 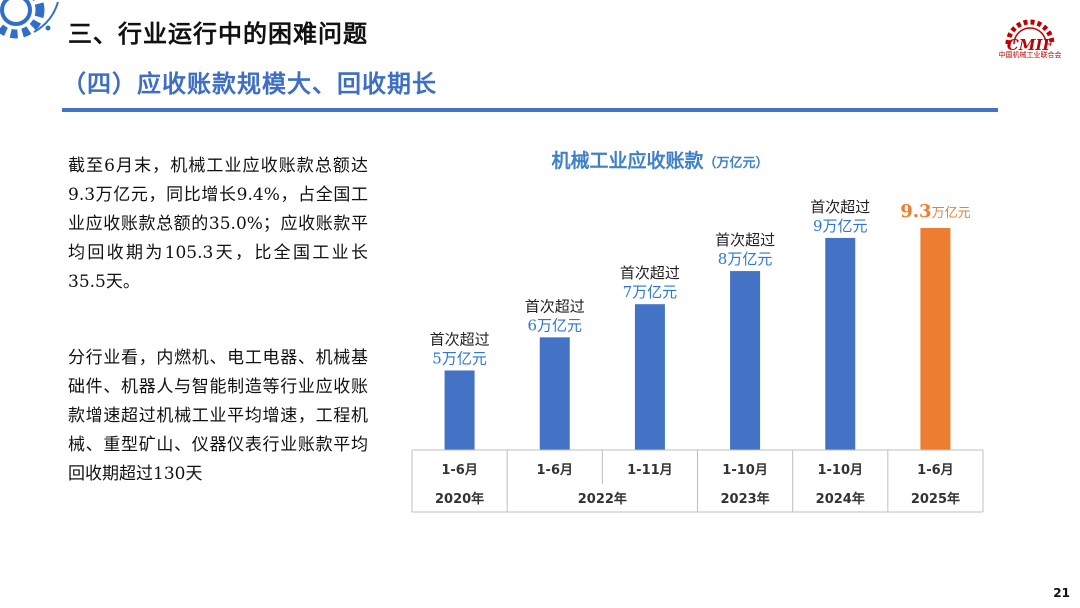 What do you see at coordinates (530, 110) in the screenshot?
I see `title-divider` at bounding box center [530, 110].